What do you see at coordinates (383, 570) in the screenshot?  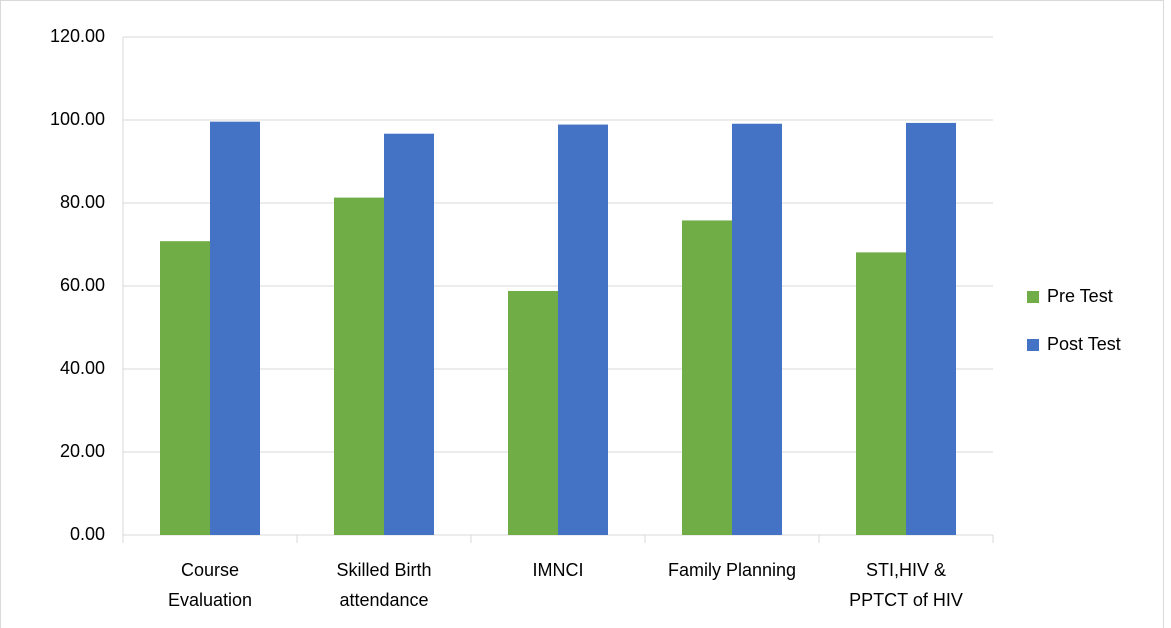 I see `x-tick-label: Skilled Birth` at bounding box center [383, 570].